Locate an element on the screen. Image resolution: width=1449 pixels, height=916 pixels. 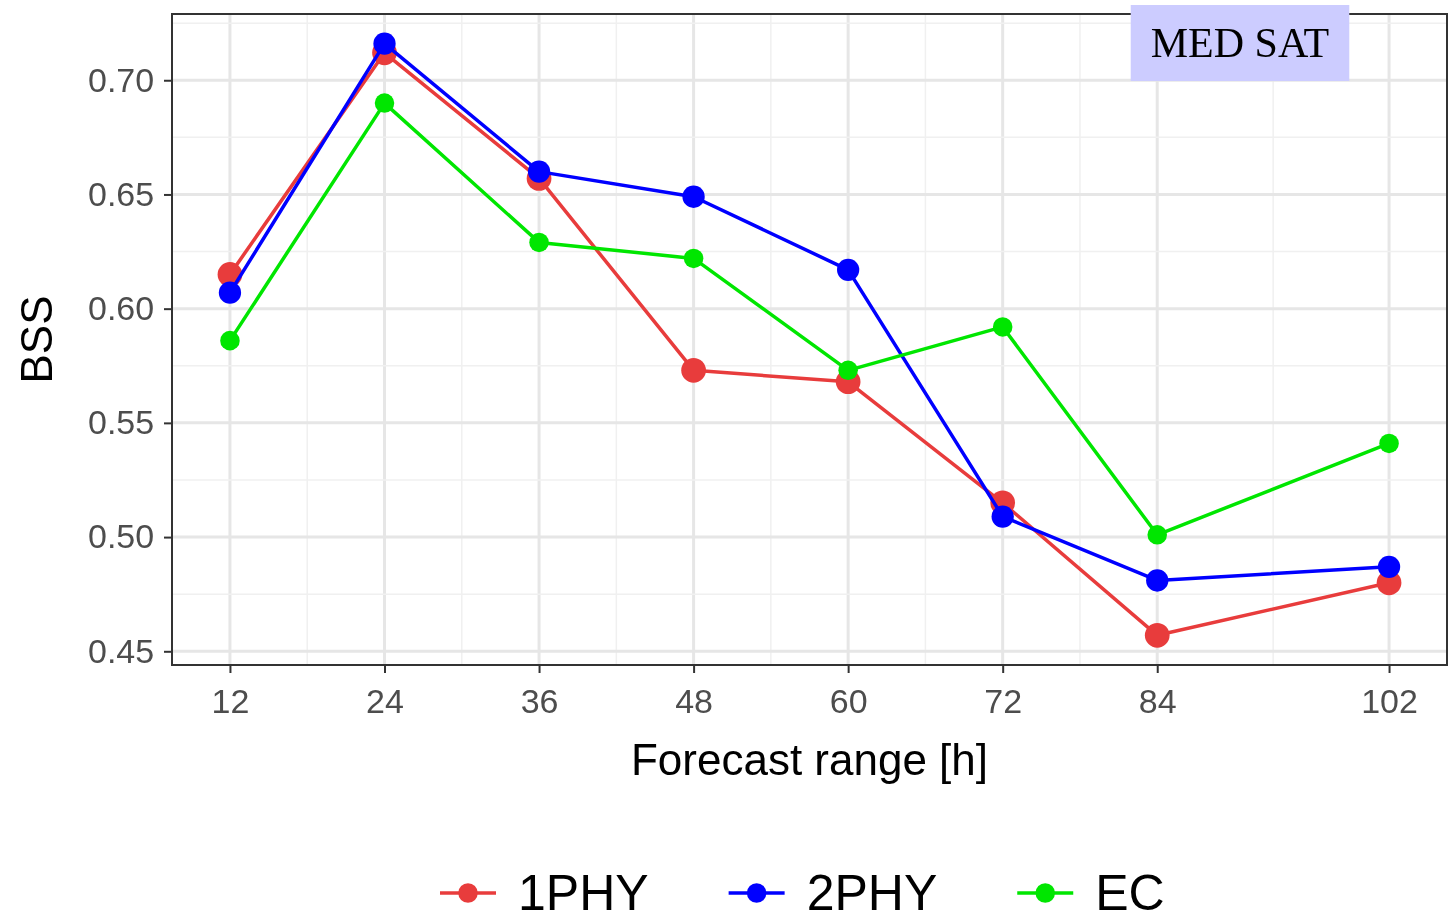
x-tick-label: 60 is located at coordinates (848, 701).